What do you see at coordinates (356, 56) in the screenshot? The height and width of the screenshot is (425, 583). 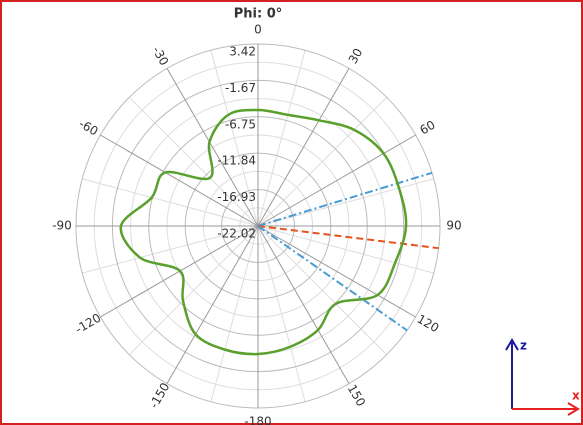 I see `theta-tick-label: 30` at bounding box center [356, 56].